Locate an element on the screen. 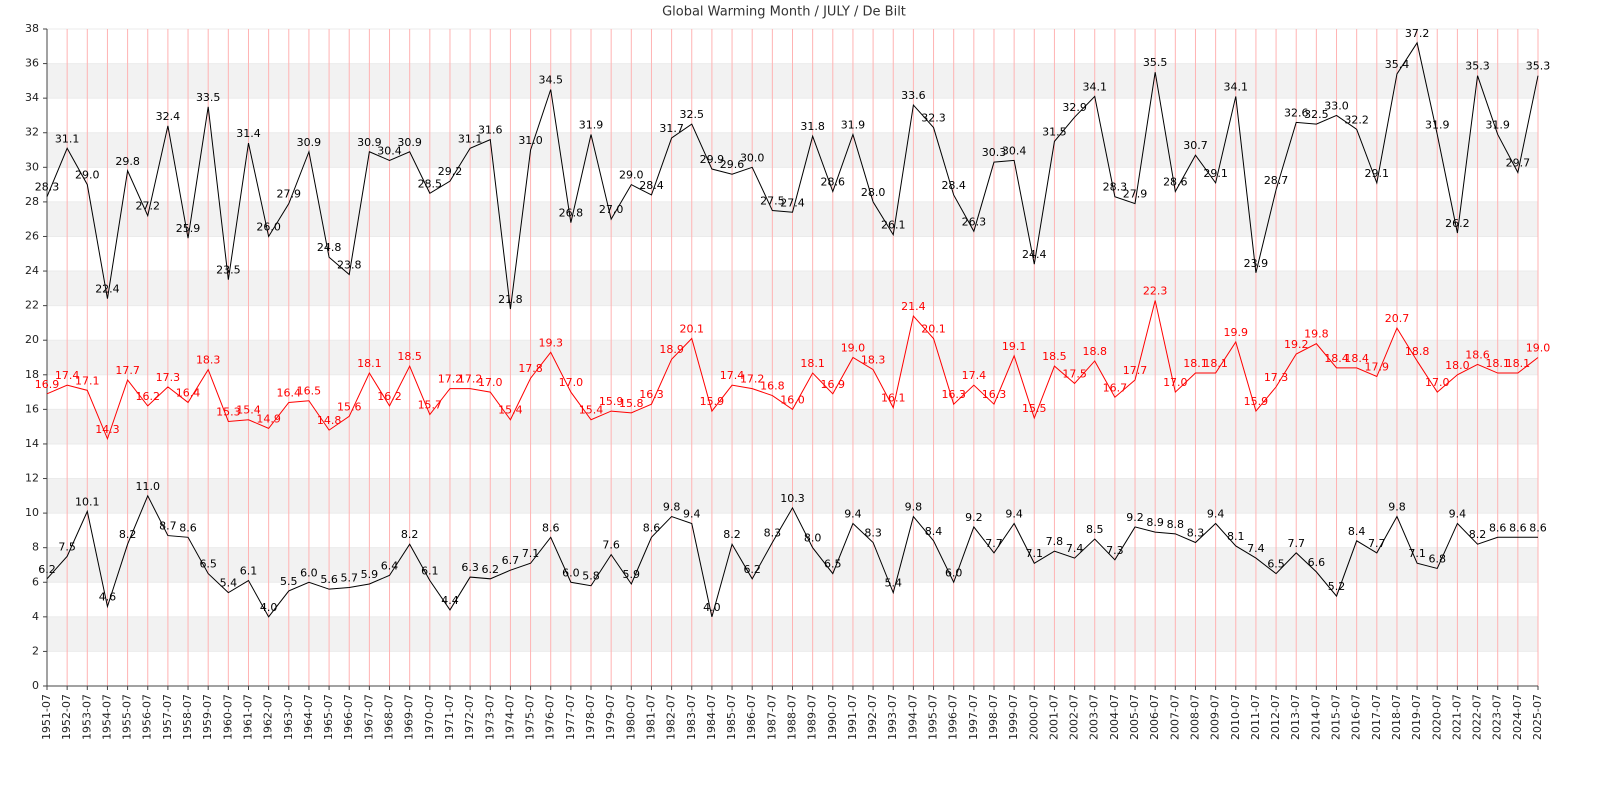  x-tick-label: 1993-07 is located at coordinates (892, 717).